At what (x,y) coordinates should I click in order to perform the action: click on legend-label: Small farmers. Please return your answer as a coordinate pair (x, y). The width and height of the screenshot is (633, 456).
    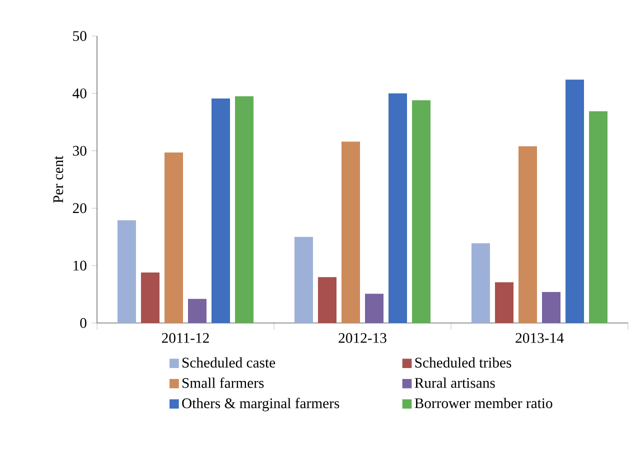
    Looking at the image, I should click on (223, 382).